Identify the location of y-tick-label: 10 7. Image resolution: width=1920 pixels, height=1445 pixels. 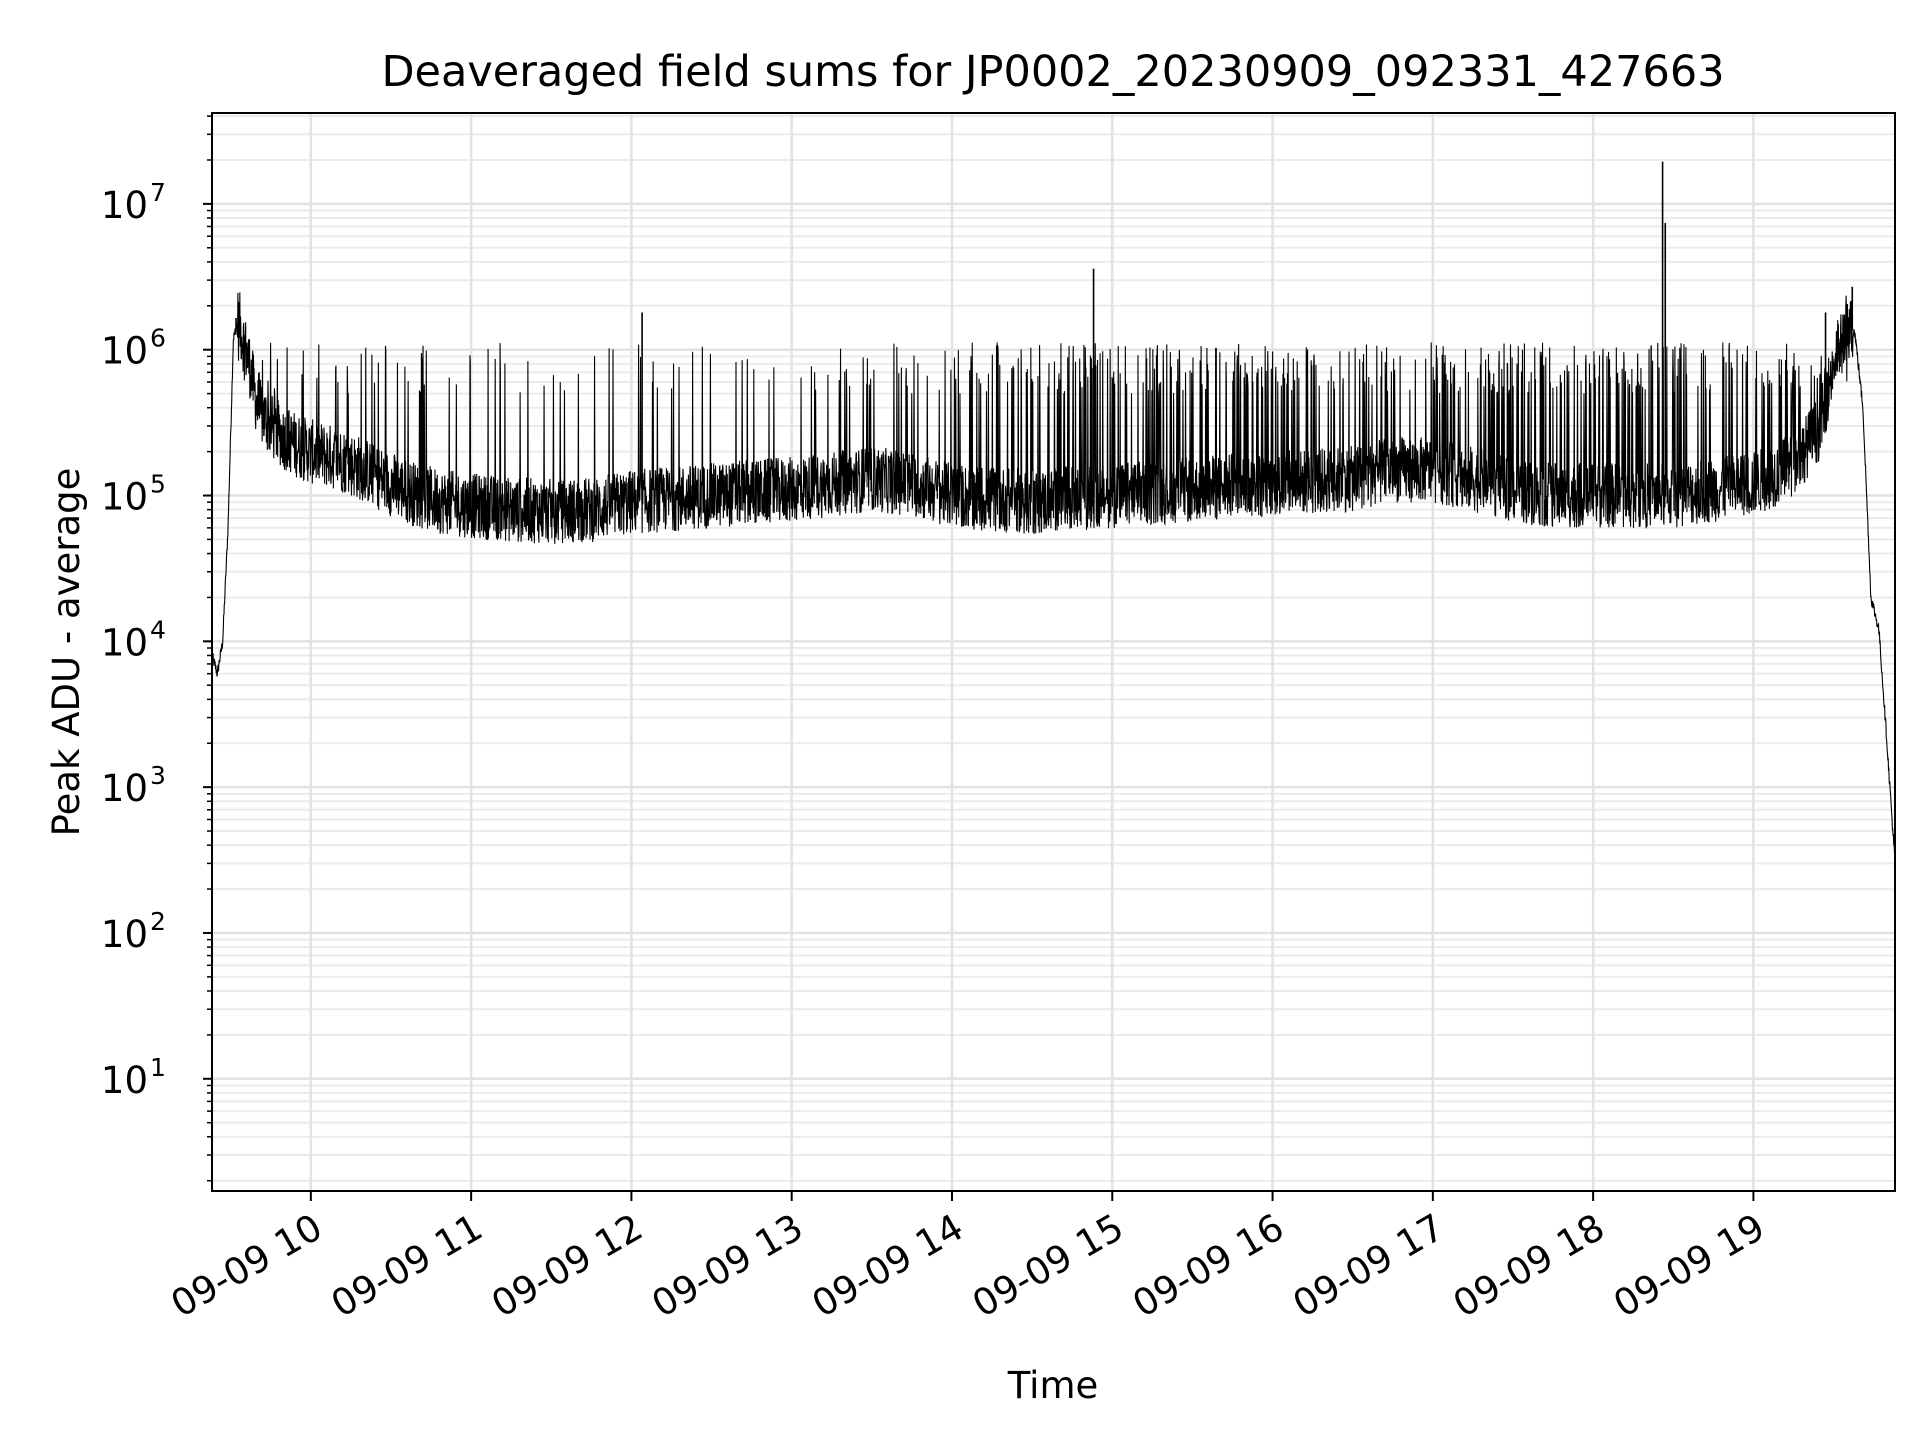
(133, 202).